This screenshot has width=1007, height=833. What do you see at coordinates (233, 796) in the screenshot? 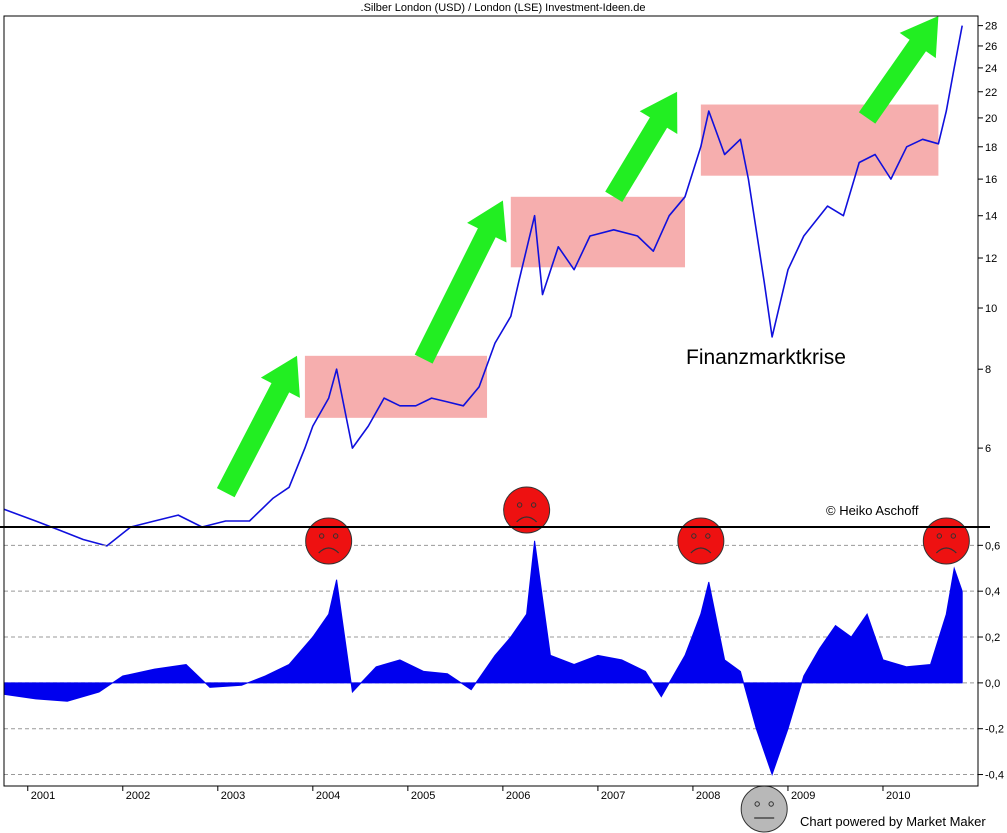
I see `time-axis-tick-label: 2003` at bounding box center [233, 796].